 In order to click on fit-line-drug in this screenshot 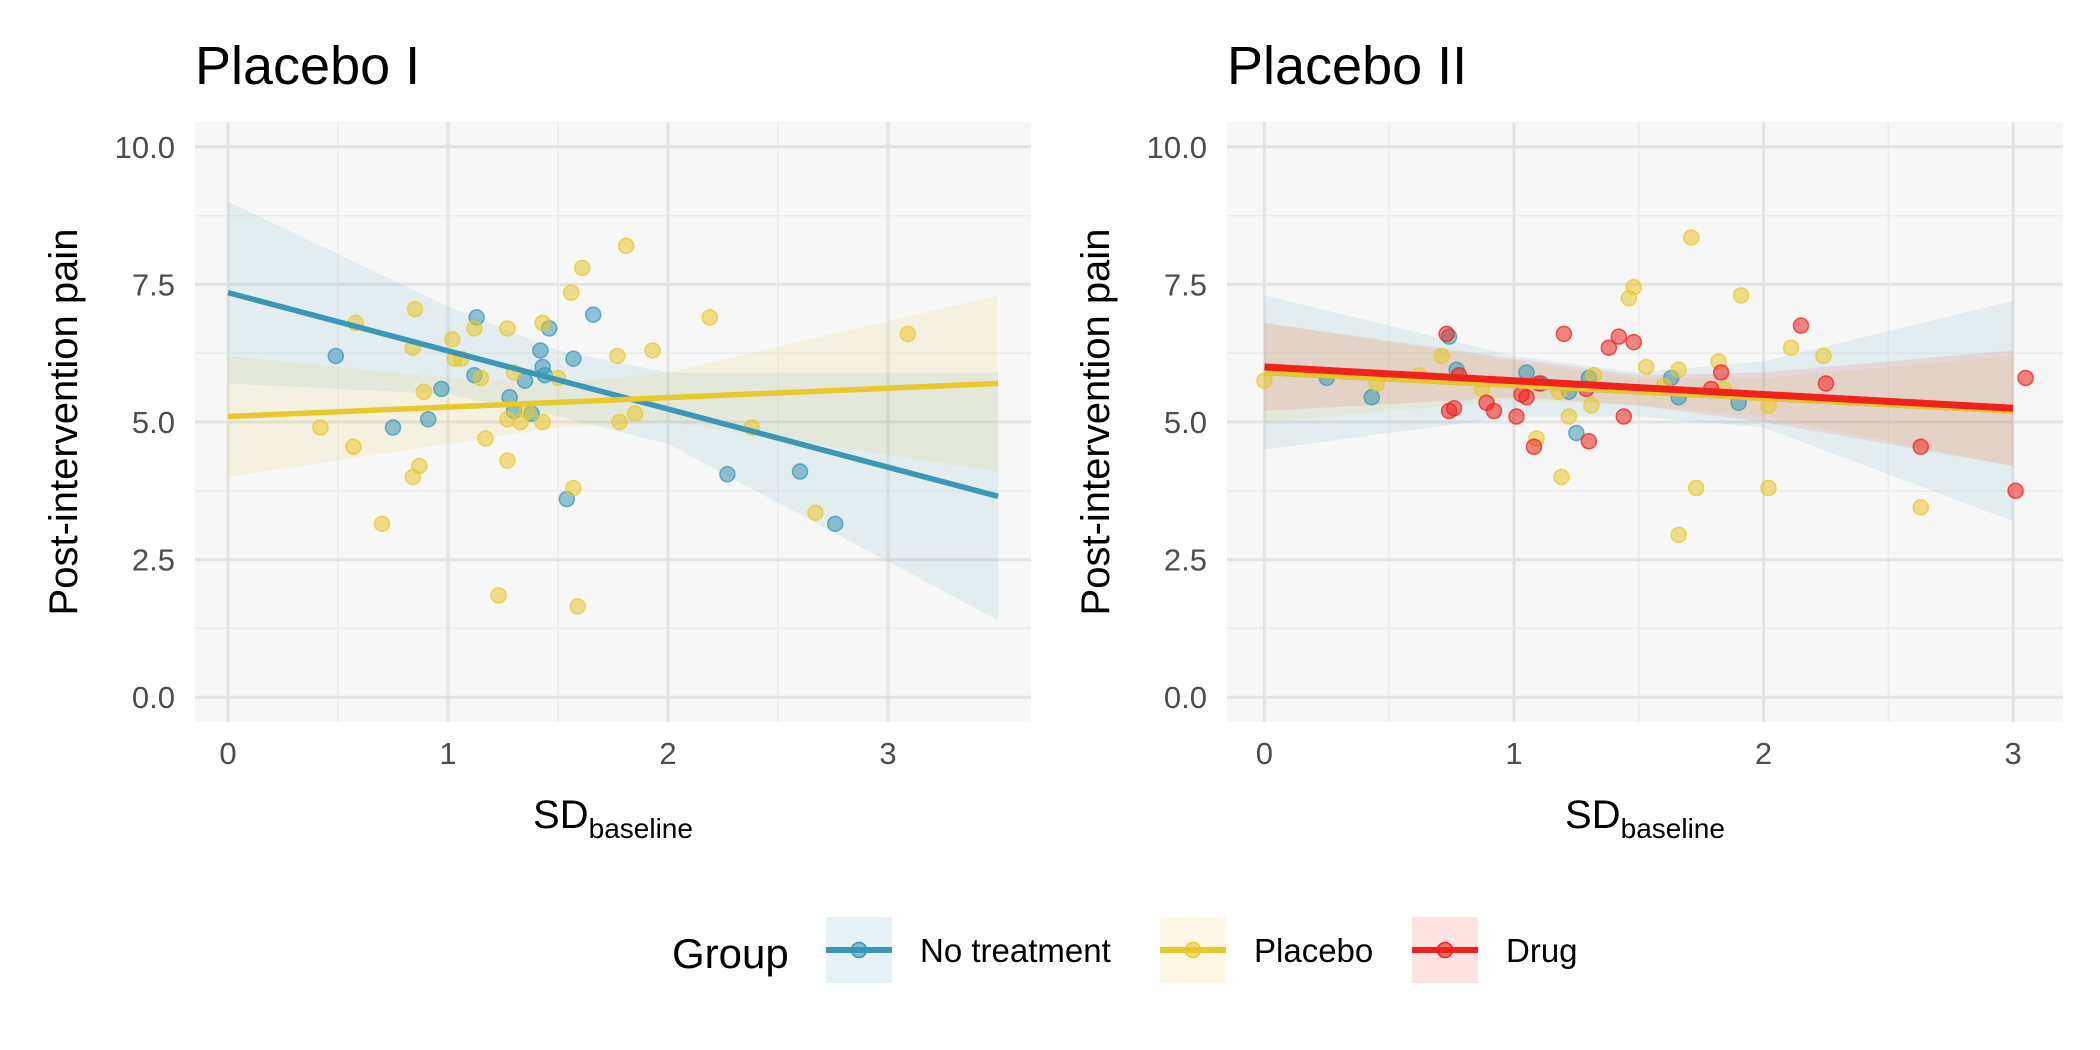, I will do `click(1639, 387)`.